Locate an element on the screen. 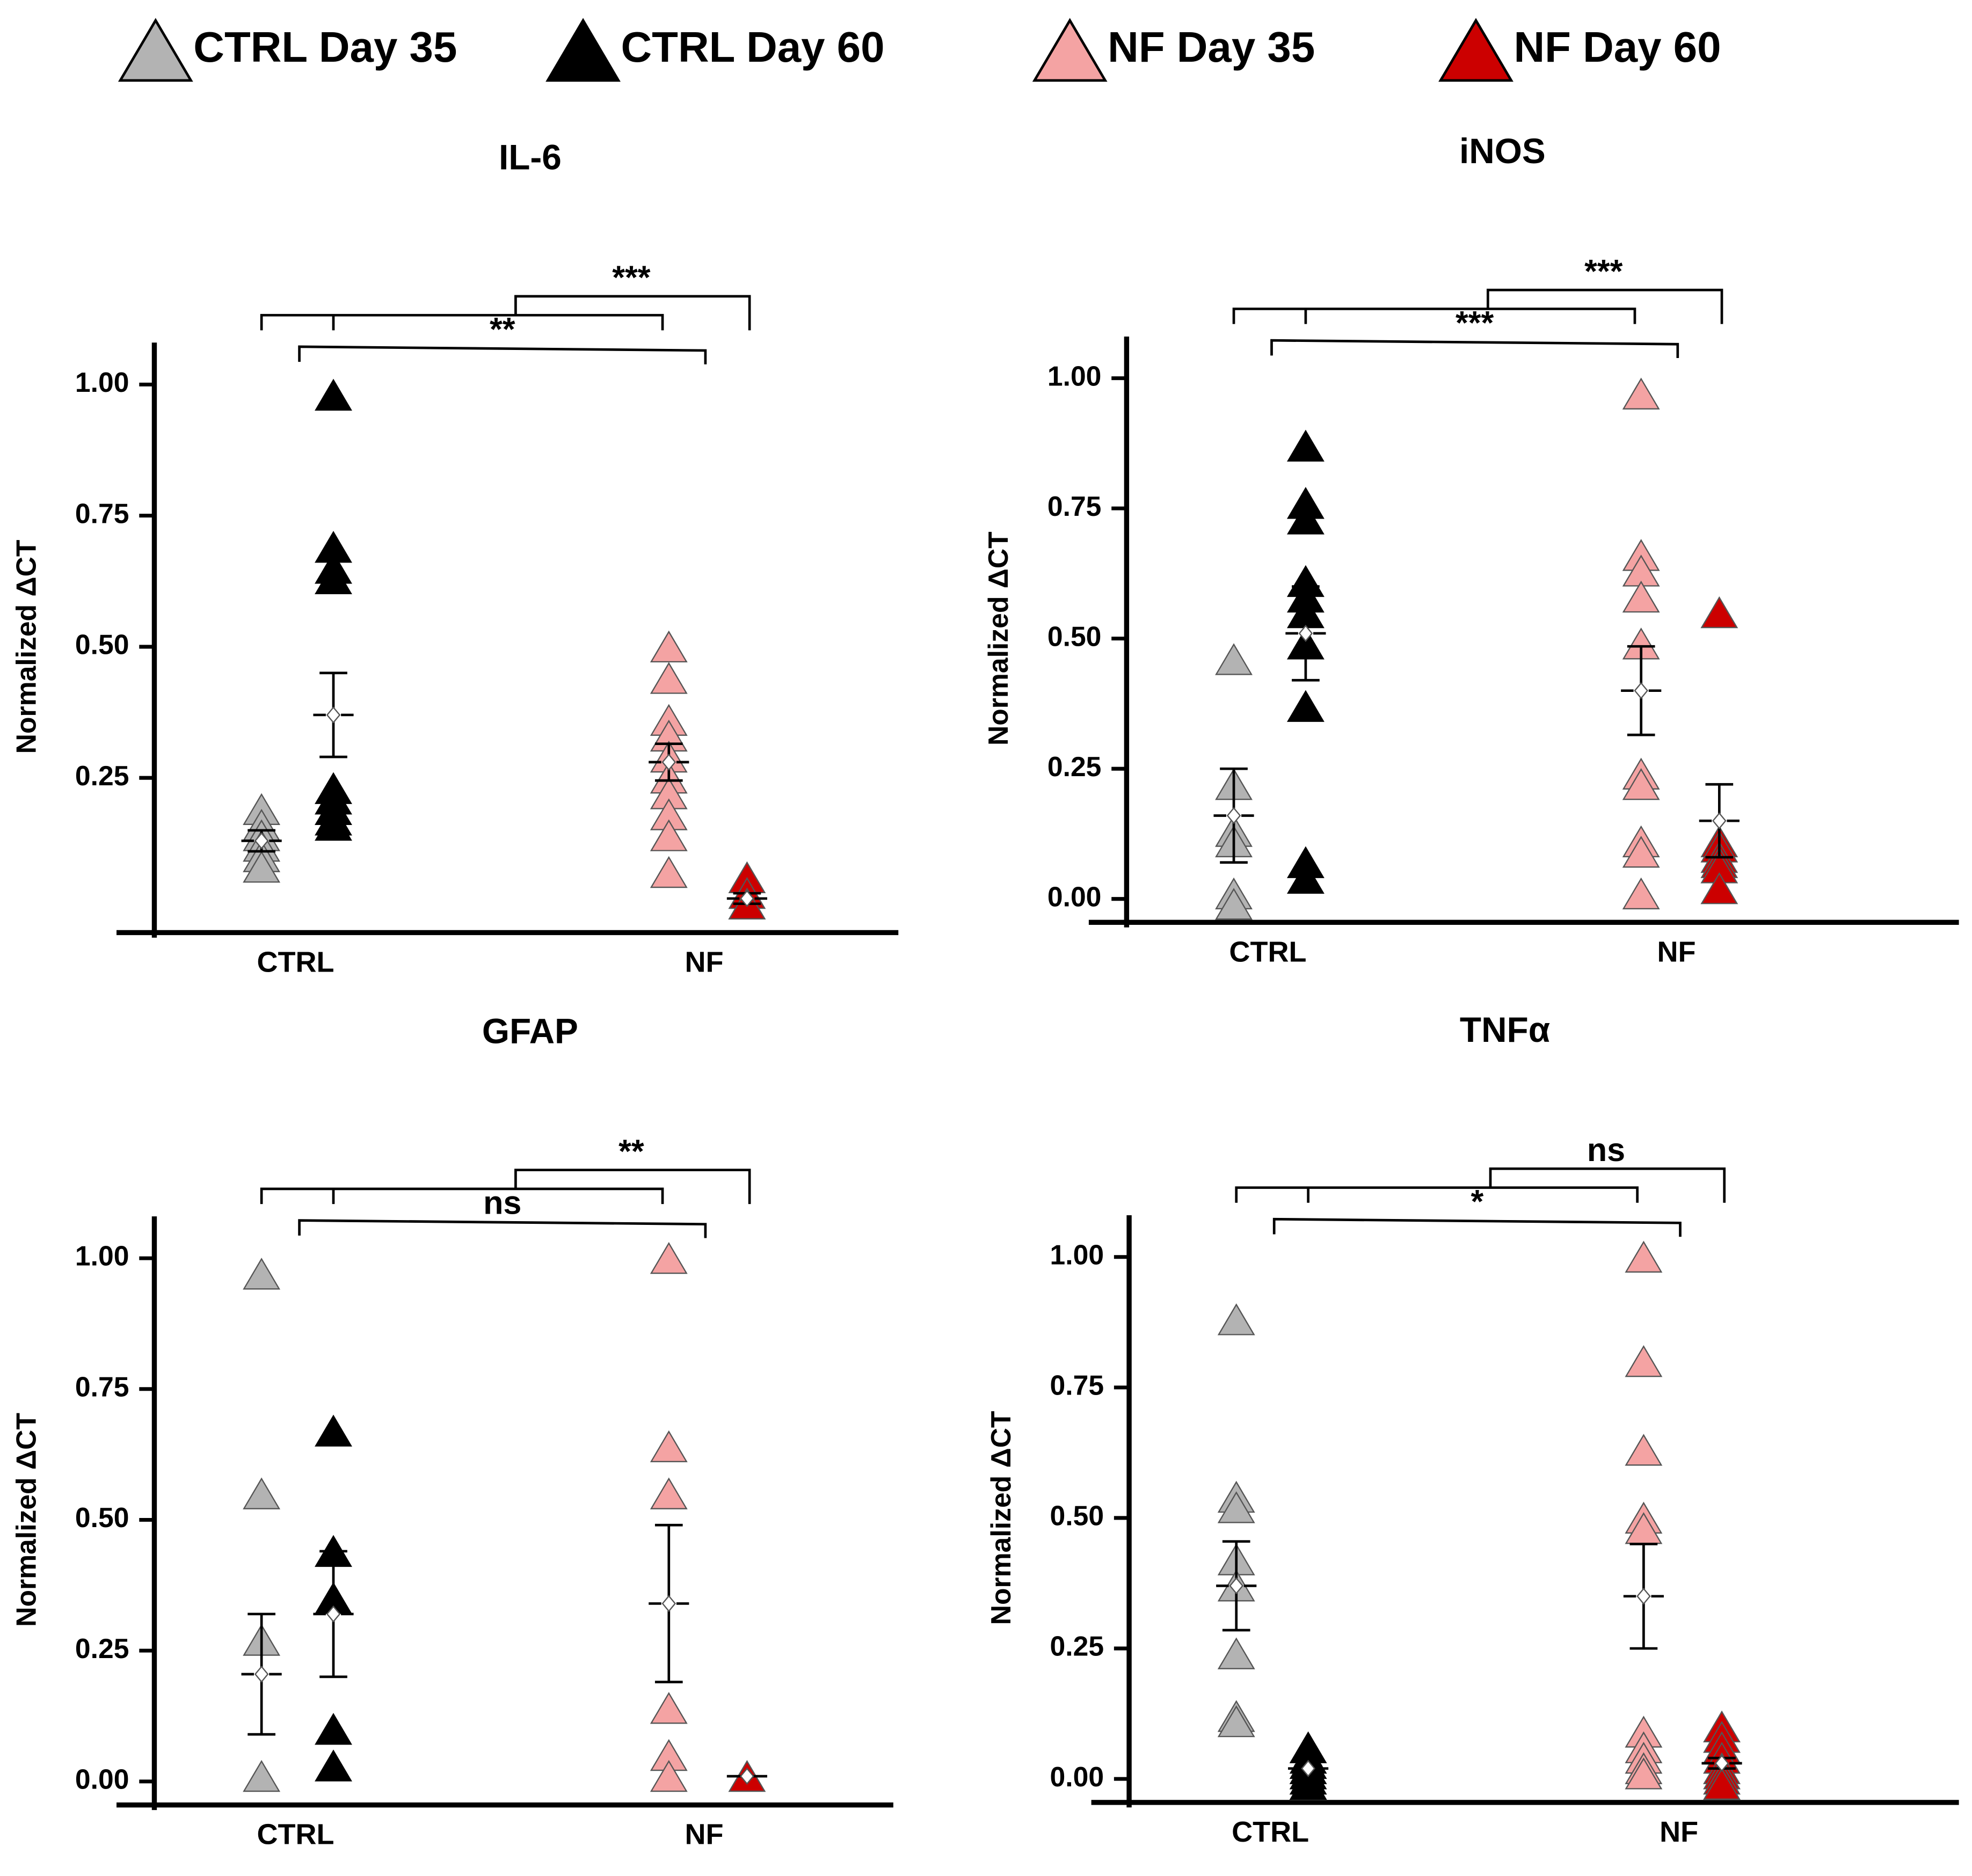 This screenshot has height=1876, width=1972. legend-label: CTRL Day 35 is located at coordinates (325, 47).